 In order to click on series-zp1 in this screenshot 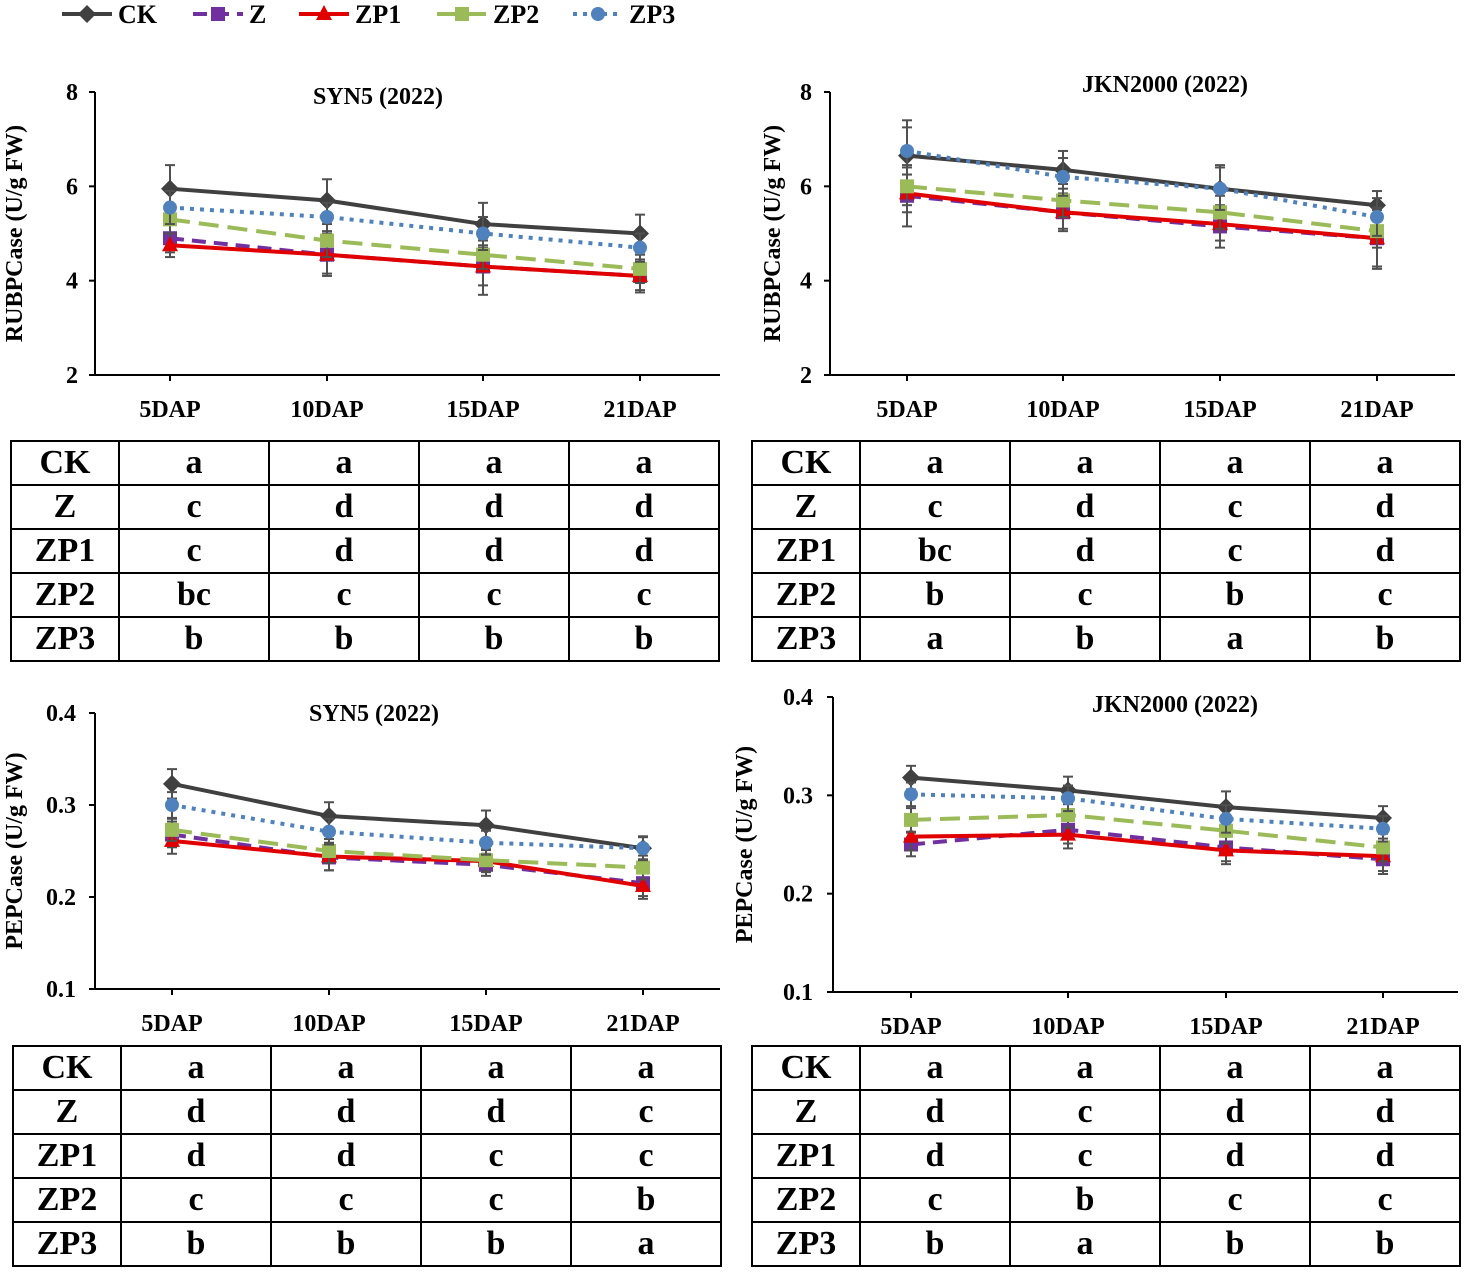, I will do `click(1147, 847)`.